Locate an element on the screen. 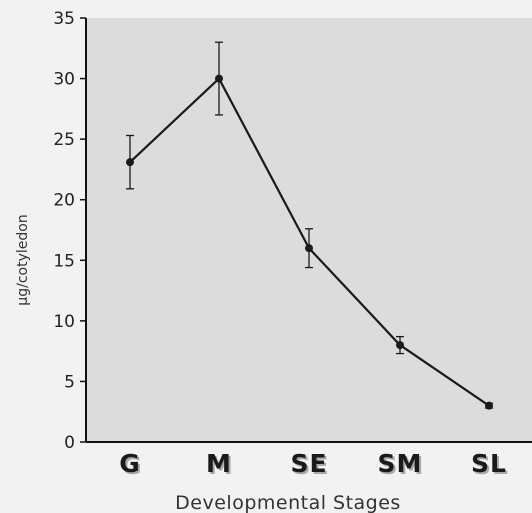 This screenshot has height=513, width=532. x-category-label: SM is located at coordinates (400, 463).